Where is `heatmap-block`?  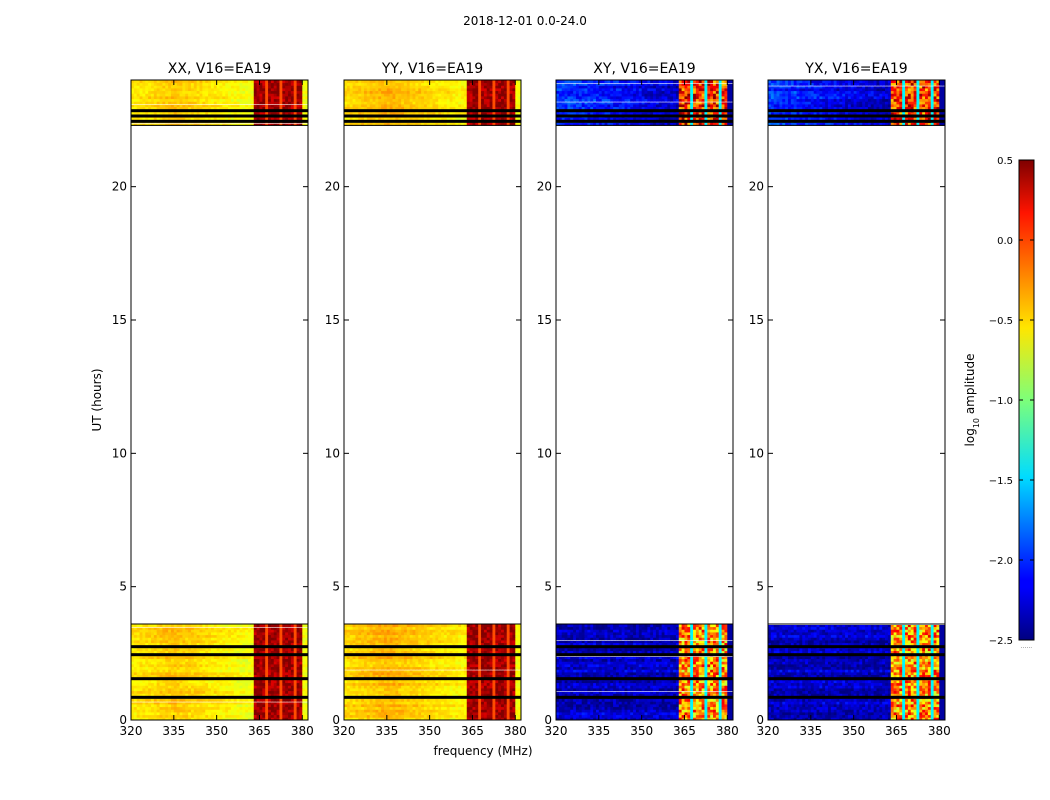
heatmap-block is located at coordinates (433, 672).